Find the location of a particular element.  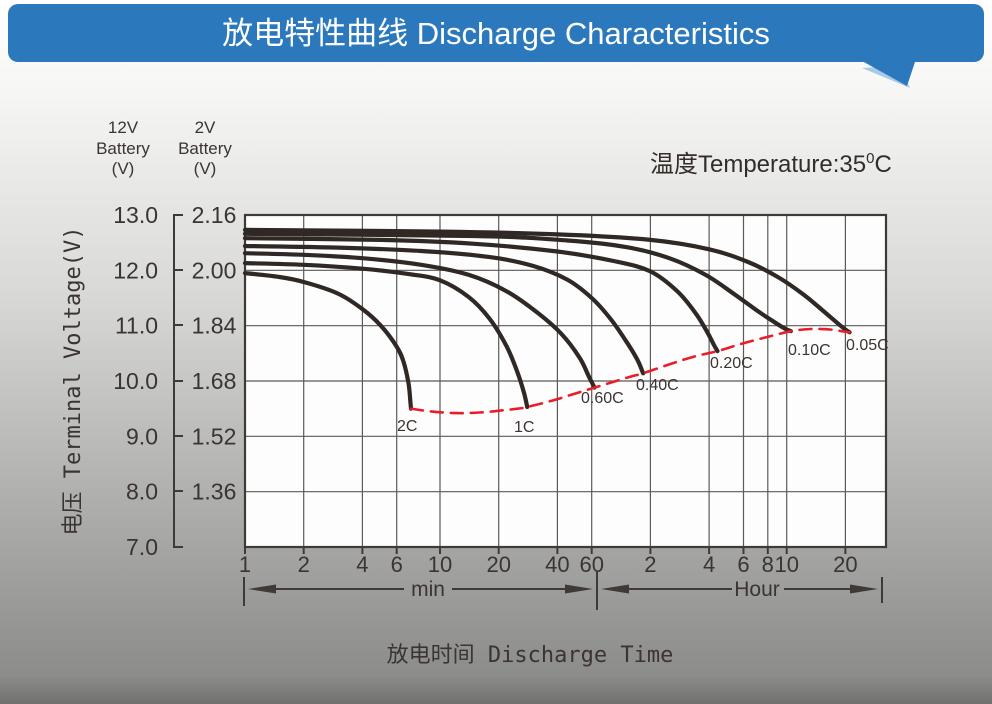

y-tick-label-12v: 9.0 is located at coordinates (142, 436).